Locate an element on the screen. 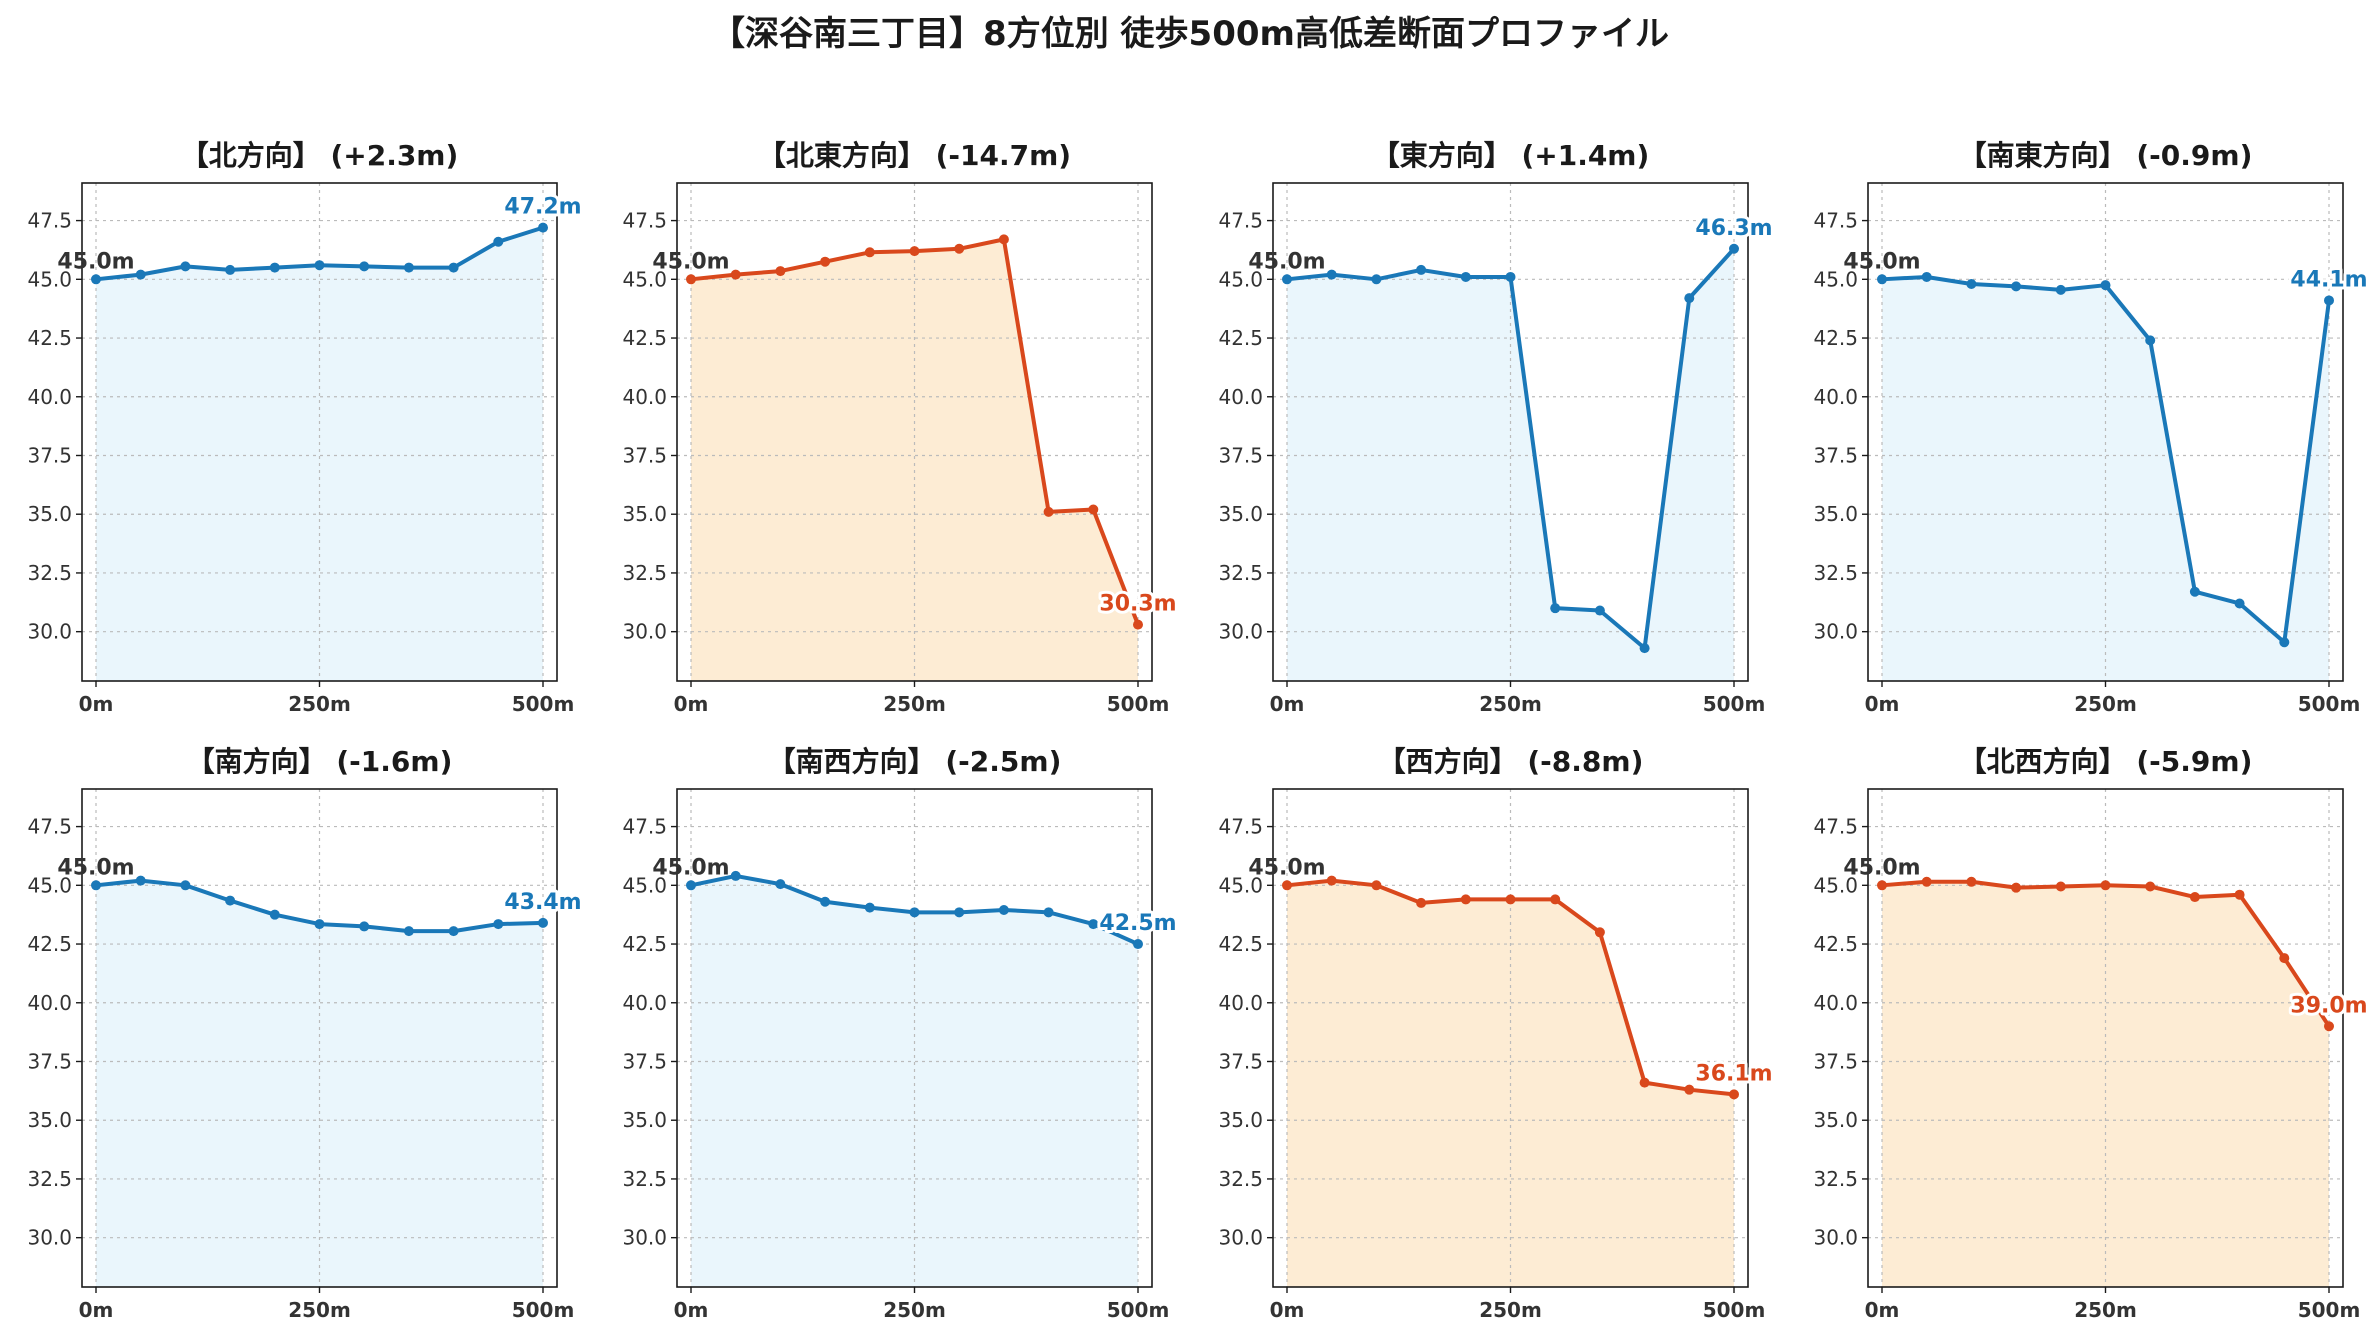 Image resolution: width=2380 pixels, height=1340 pixels. chart-8-ytick-label: 40.0 is located at coordinates (1835, 1003).